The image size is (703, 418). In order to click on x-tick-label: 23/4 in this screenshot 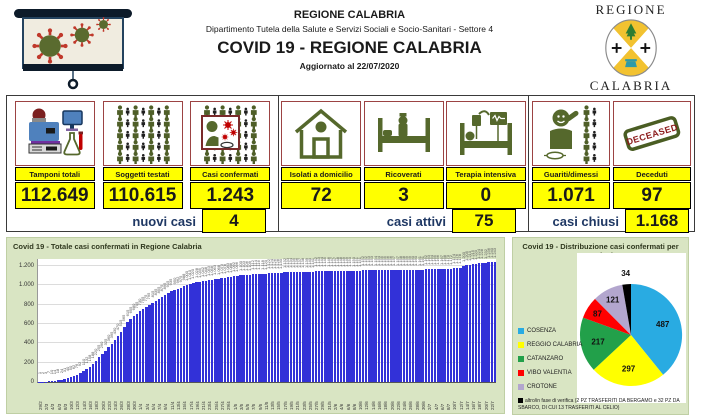, I will do `click(210, 405)`.